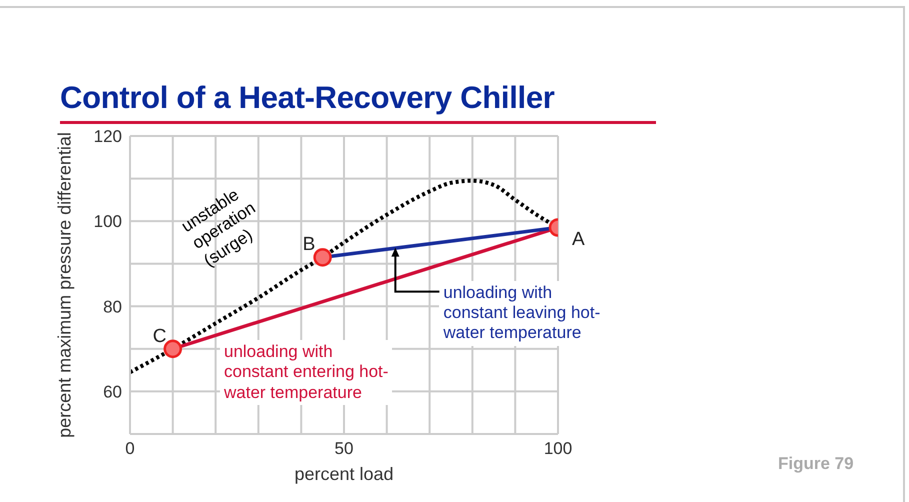 Image resolution: width=909 pixels, height=502 pixels. I want to click on annotation: unloading with constant leaving hot-water temperature, so click(521, 313).